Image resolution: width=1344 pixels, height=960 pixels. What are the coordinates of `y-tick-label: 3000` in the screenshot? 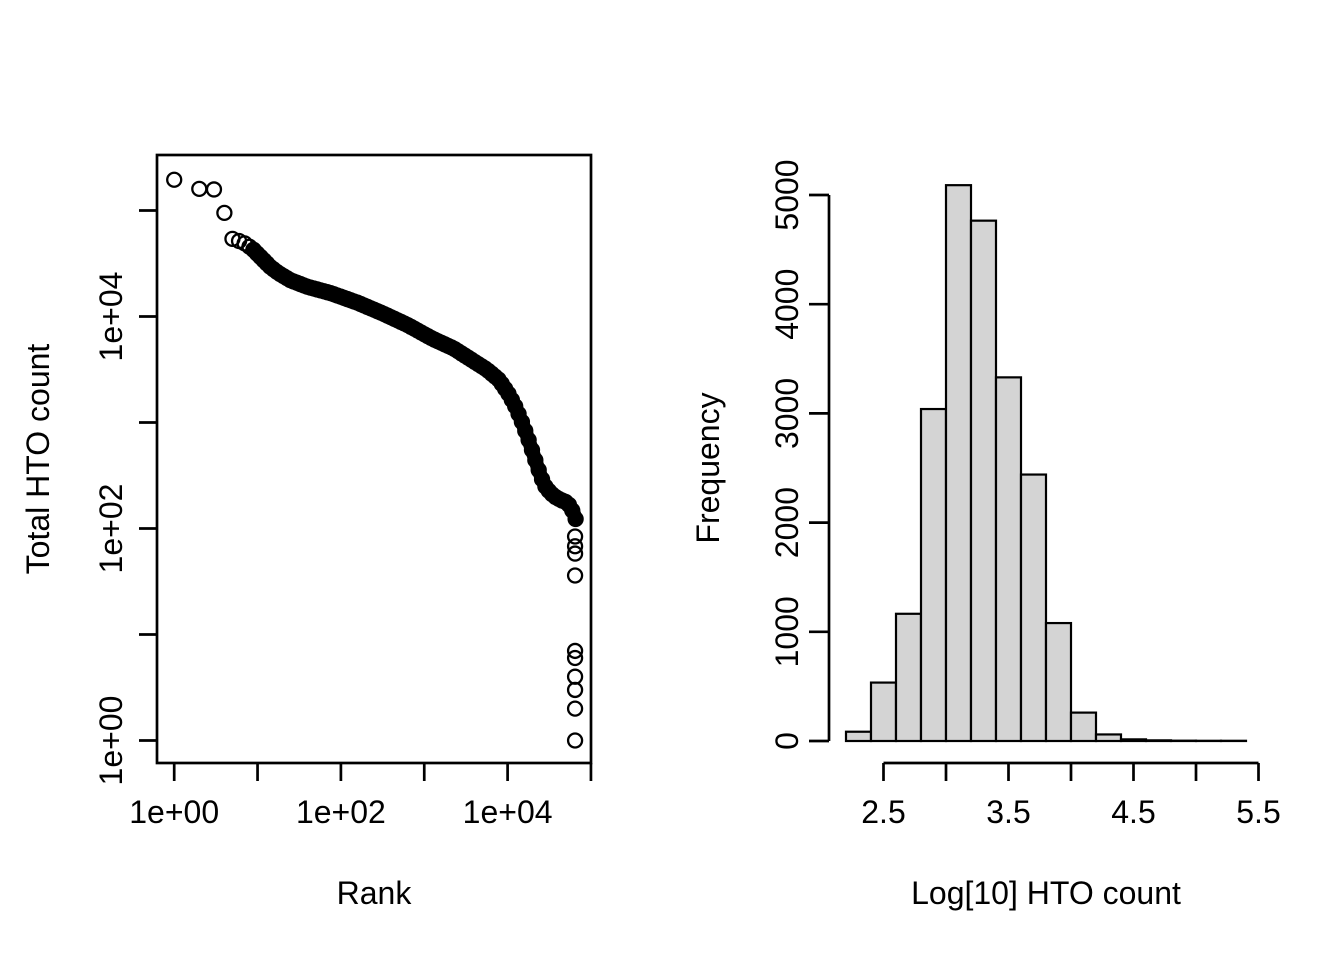 It's located at (787, 413).